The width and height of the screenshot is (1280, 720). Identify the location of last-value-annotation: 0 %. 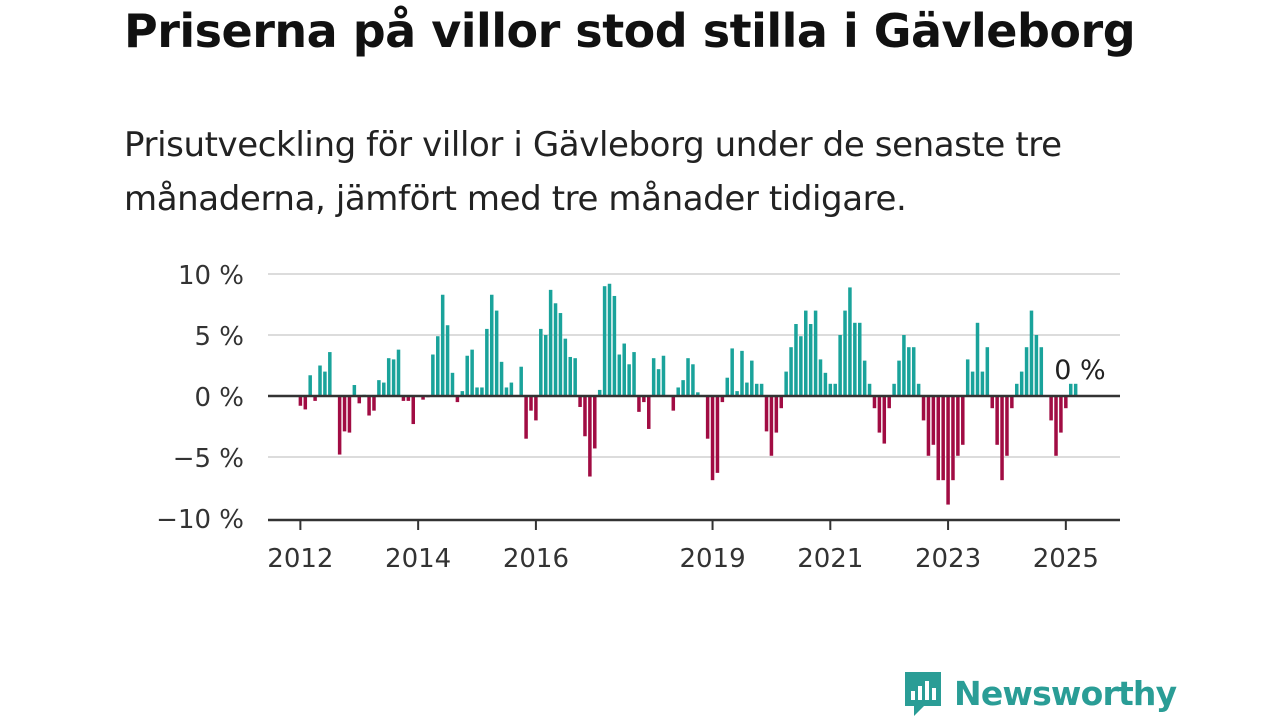
(1079, 370).